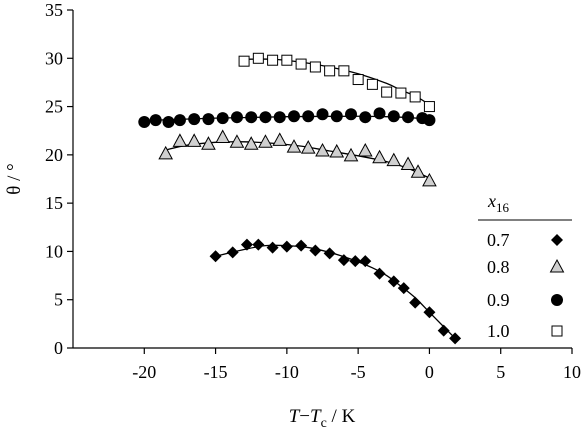  What do you see at coordinates (341, 416) in the screenshot?
I see `x-axis-label-unit: / K` at bounding box center [341, 416].